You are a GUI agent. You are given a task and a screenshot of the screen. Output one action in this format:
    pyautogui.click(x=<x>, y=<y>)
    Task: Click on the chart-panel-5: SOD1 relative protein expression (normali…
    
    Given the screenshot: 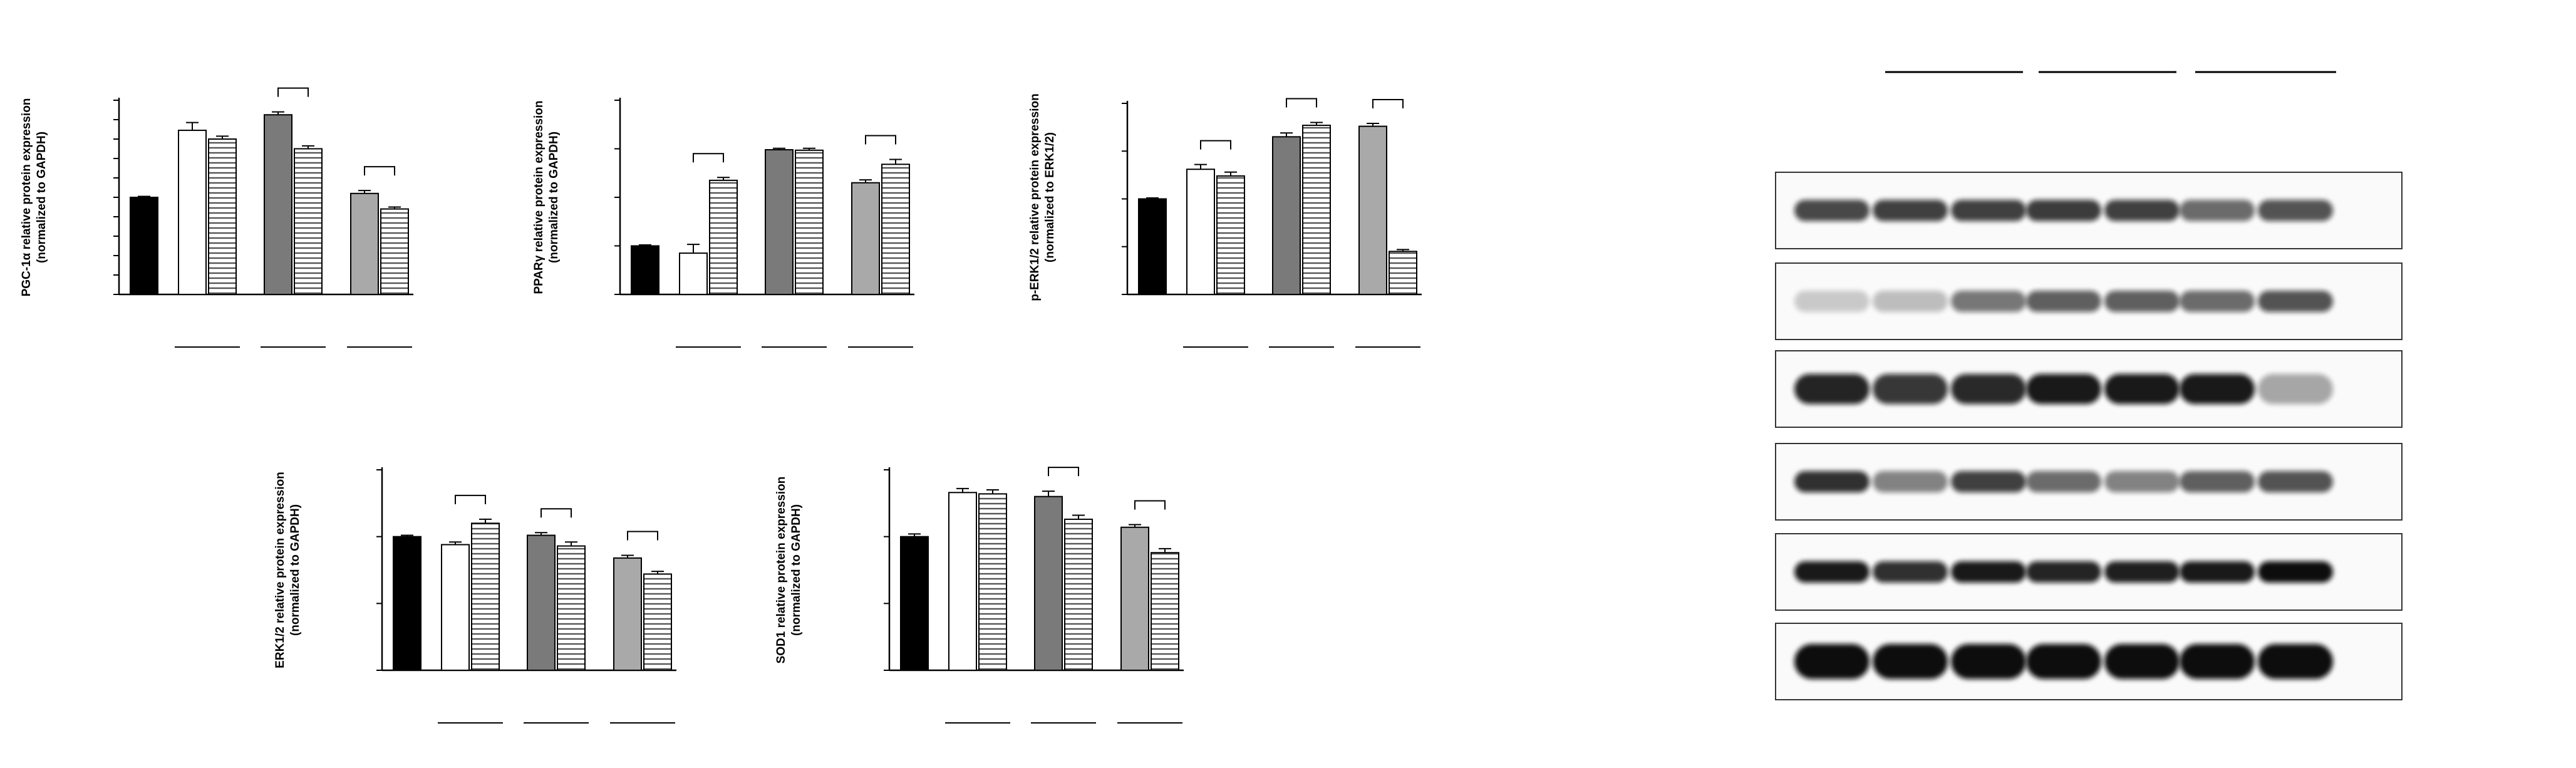 What is the action you would take?
    pyautogui.click(x=979, y=595)
    